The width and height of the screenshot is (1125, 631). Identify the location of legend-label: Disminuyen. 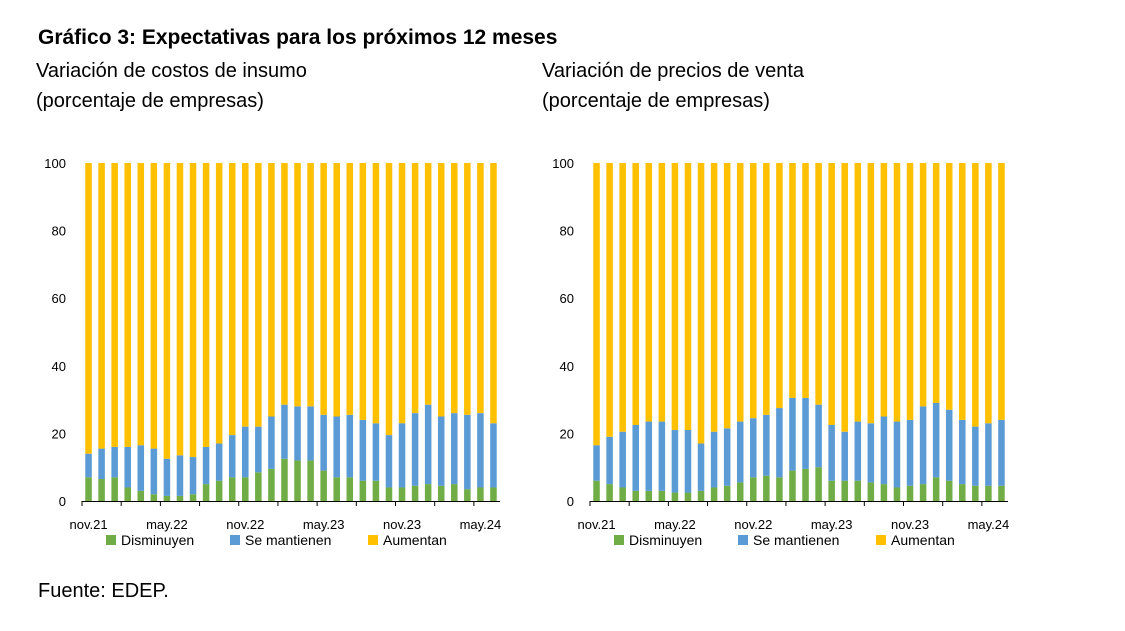
(665, 540).